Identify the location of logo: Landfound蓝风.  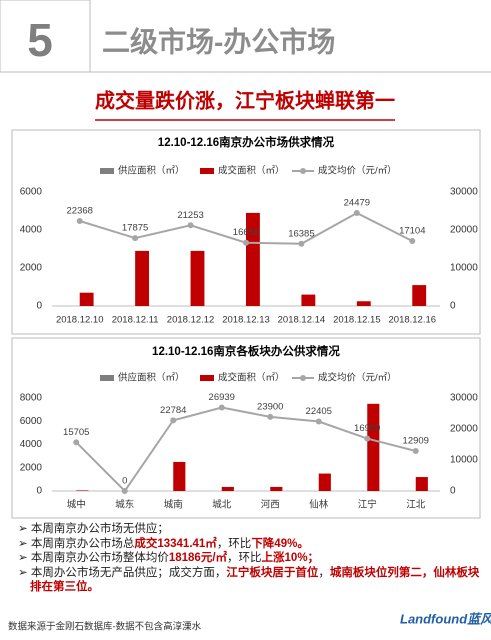
(445, 618).